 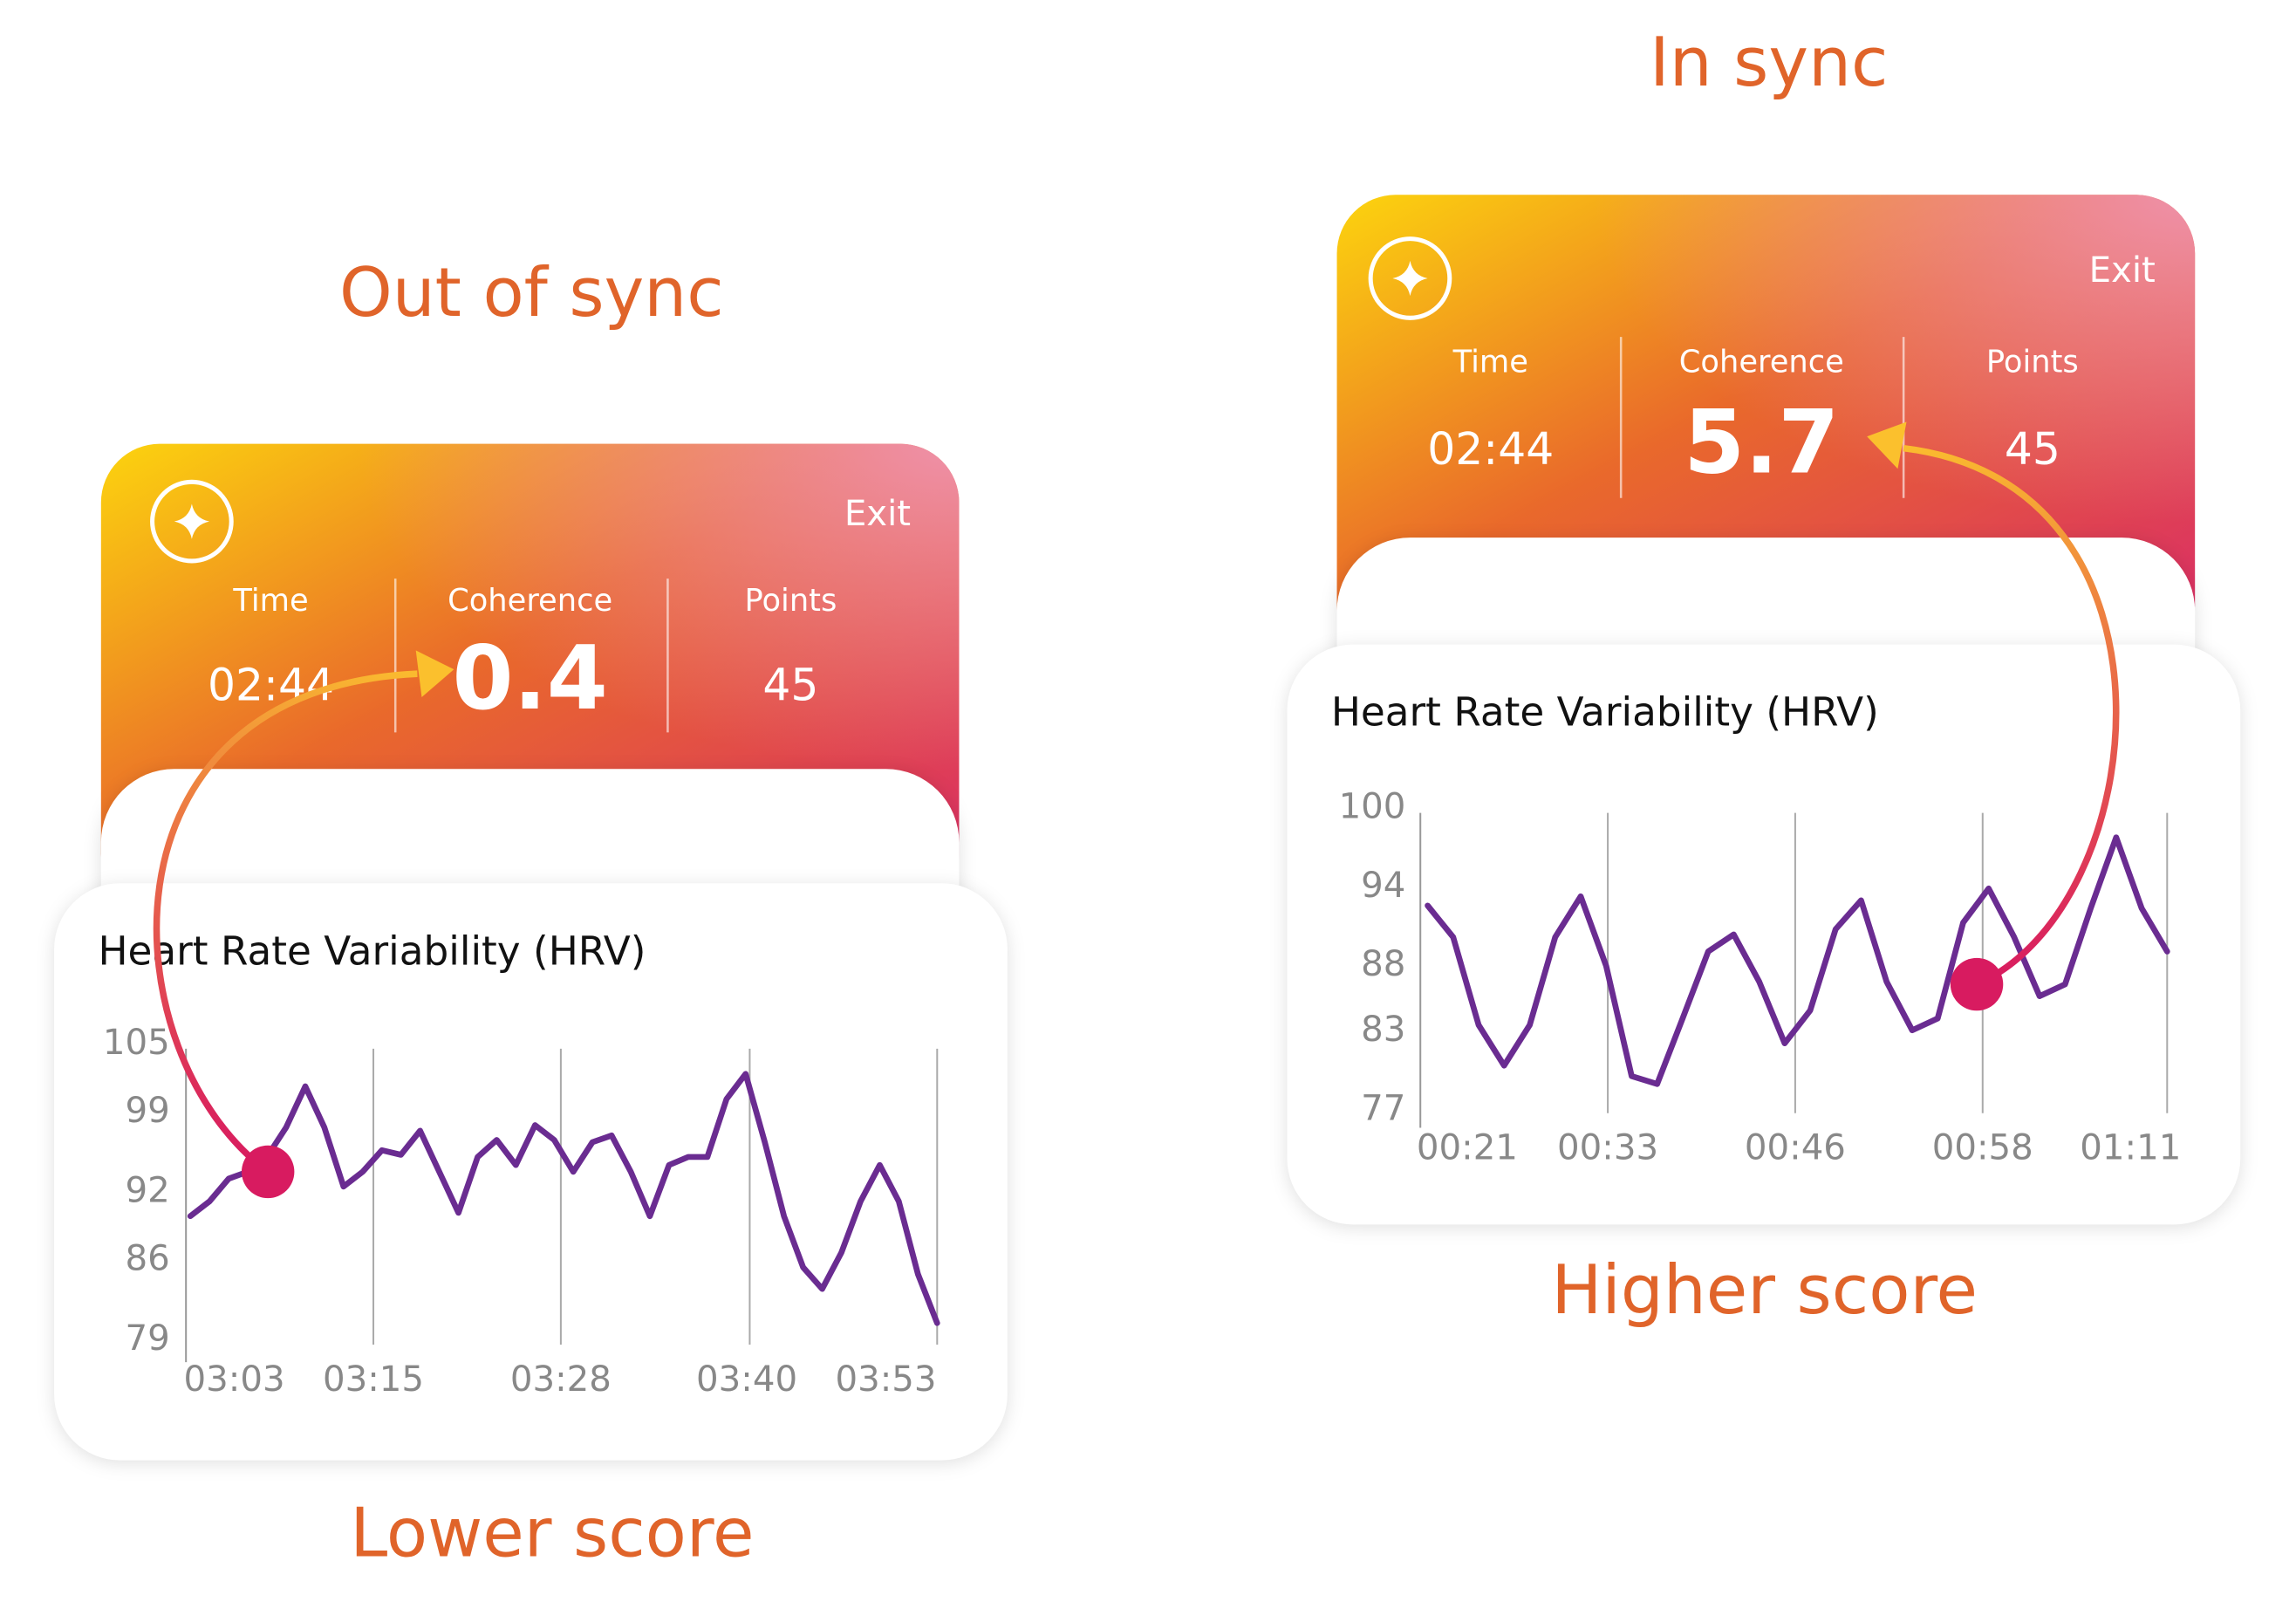 What do you see at coordinates (147, 1259) in the screenshot?
I see `y-tick-label: 86` at bounding box center [147, 1259].